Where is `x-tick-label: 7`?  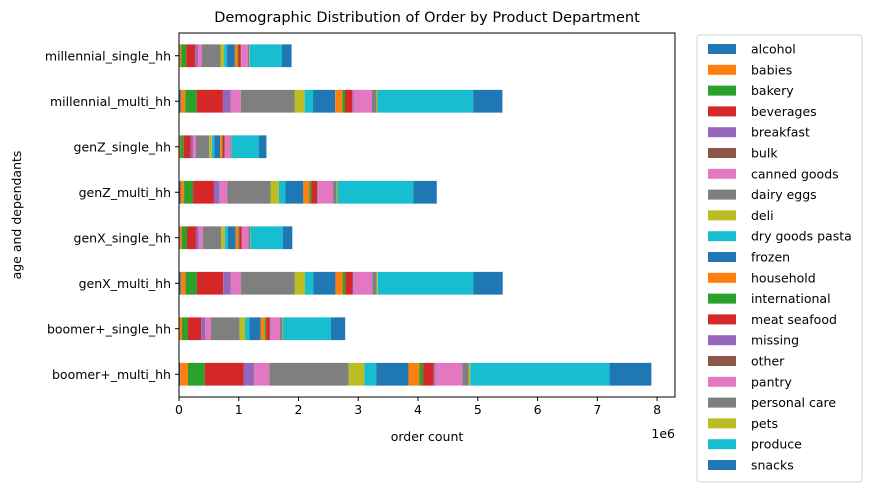
x-tick-label: 7 is located at coordinates (597, 409).